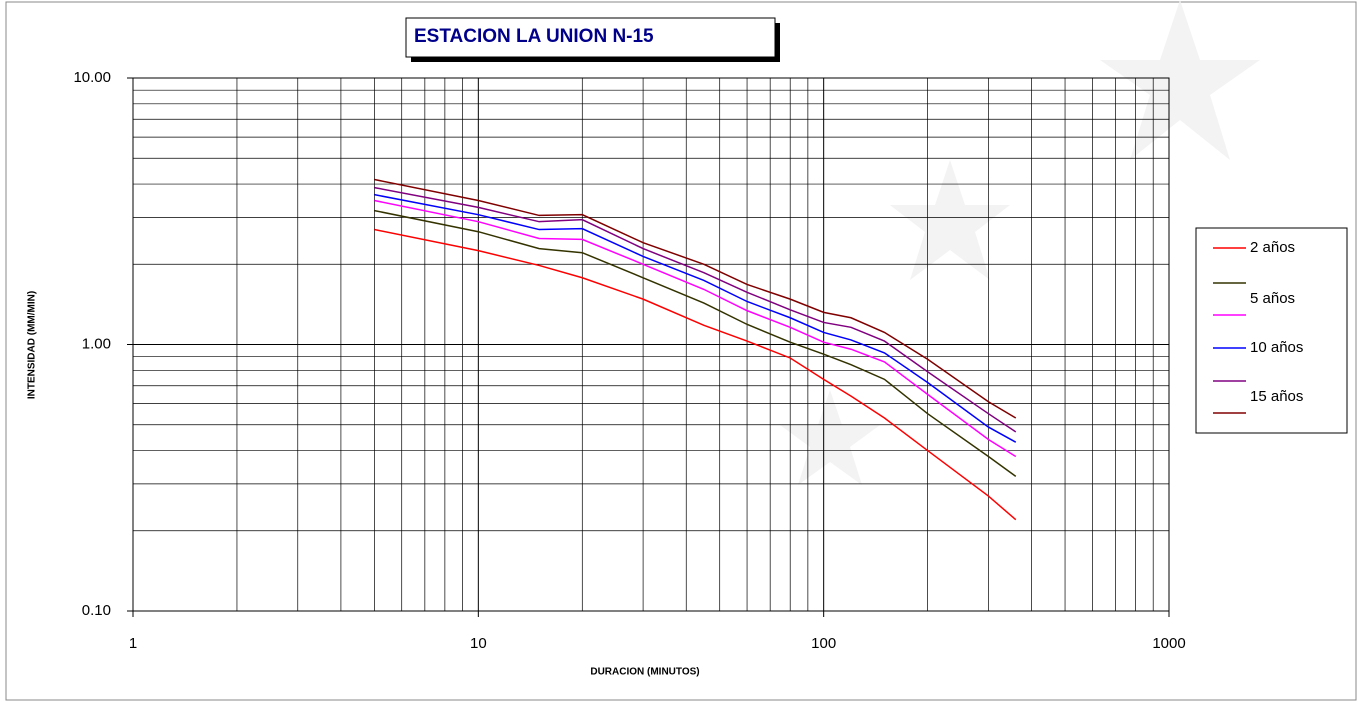  Describe the element at coordinates (1271, 330) in the screenshot. I see `legend-box` at that location.